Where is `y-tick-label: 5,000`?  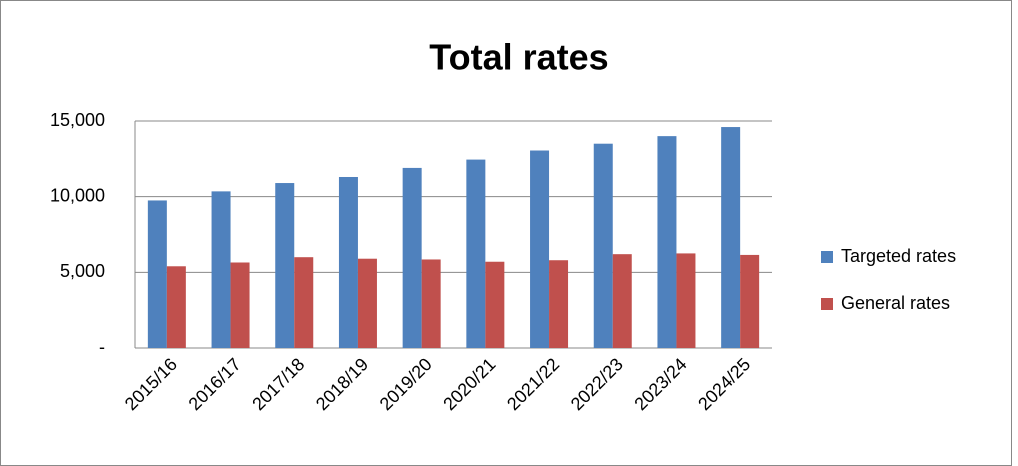
y-tick-label: 5,000 is located at coordinates (82, 271).